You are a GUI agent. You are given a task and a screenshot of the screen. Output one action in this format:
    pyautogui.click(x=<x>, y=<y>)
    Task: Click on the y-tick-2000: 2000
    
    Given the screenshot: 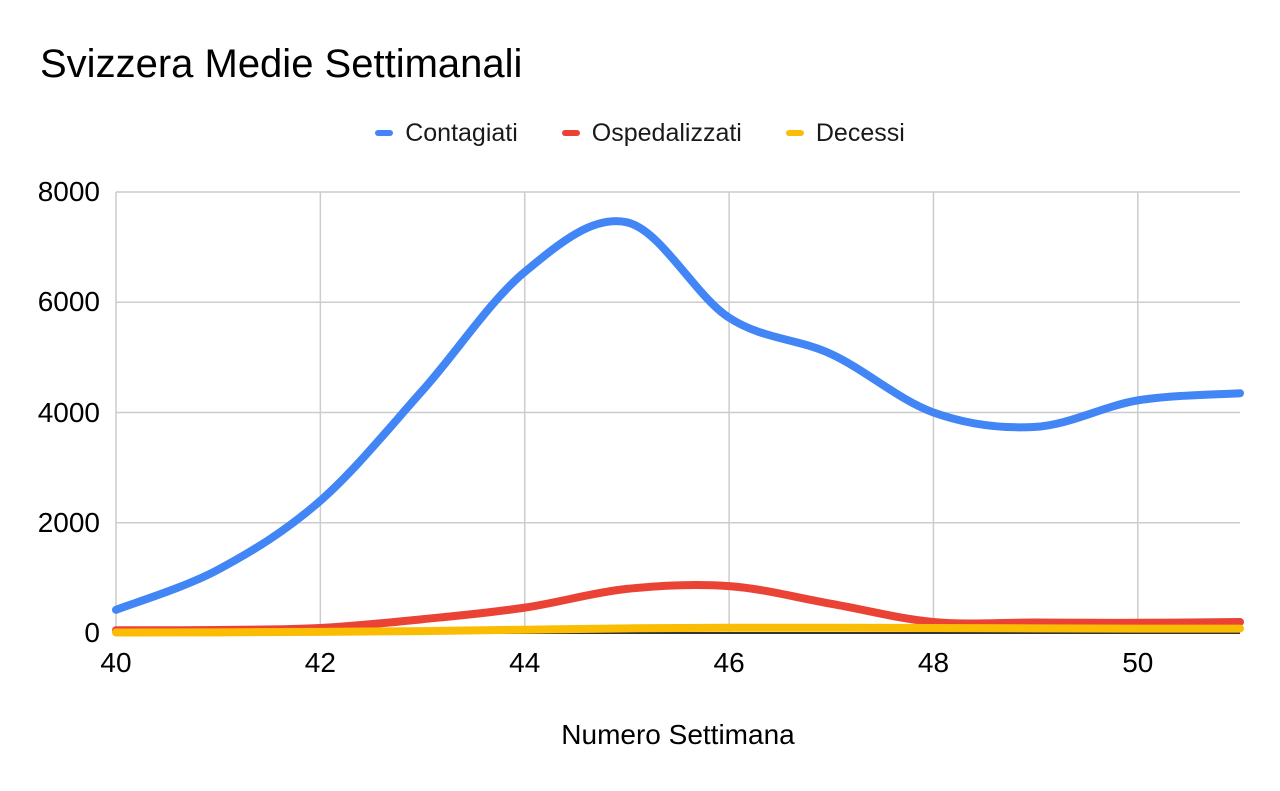 What is the action you would take?
    pyautogui.click(x=68, y=522)
    